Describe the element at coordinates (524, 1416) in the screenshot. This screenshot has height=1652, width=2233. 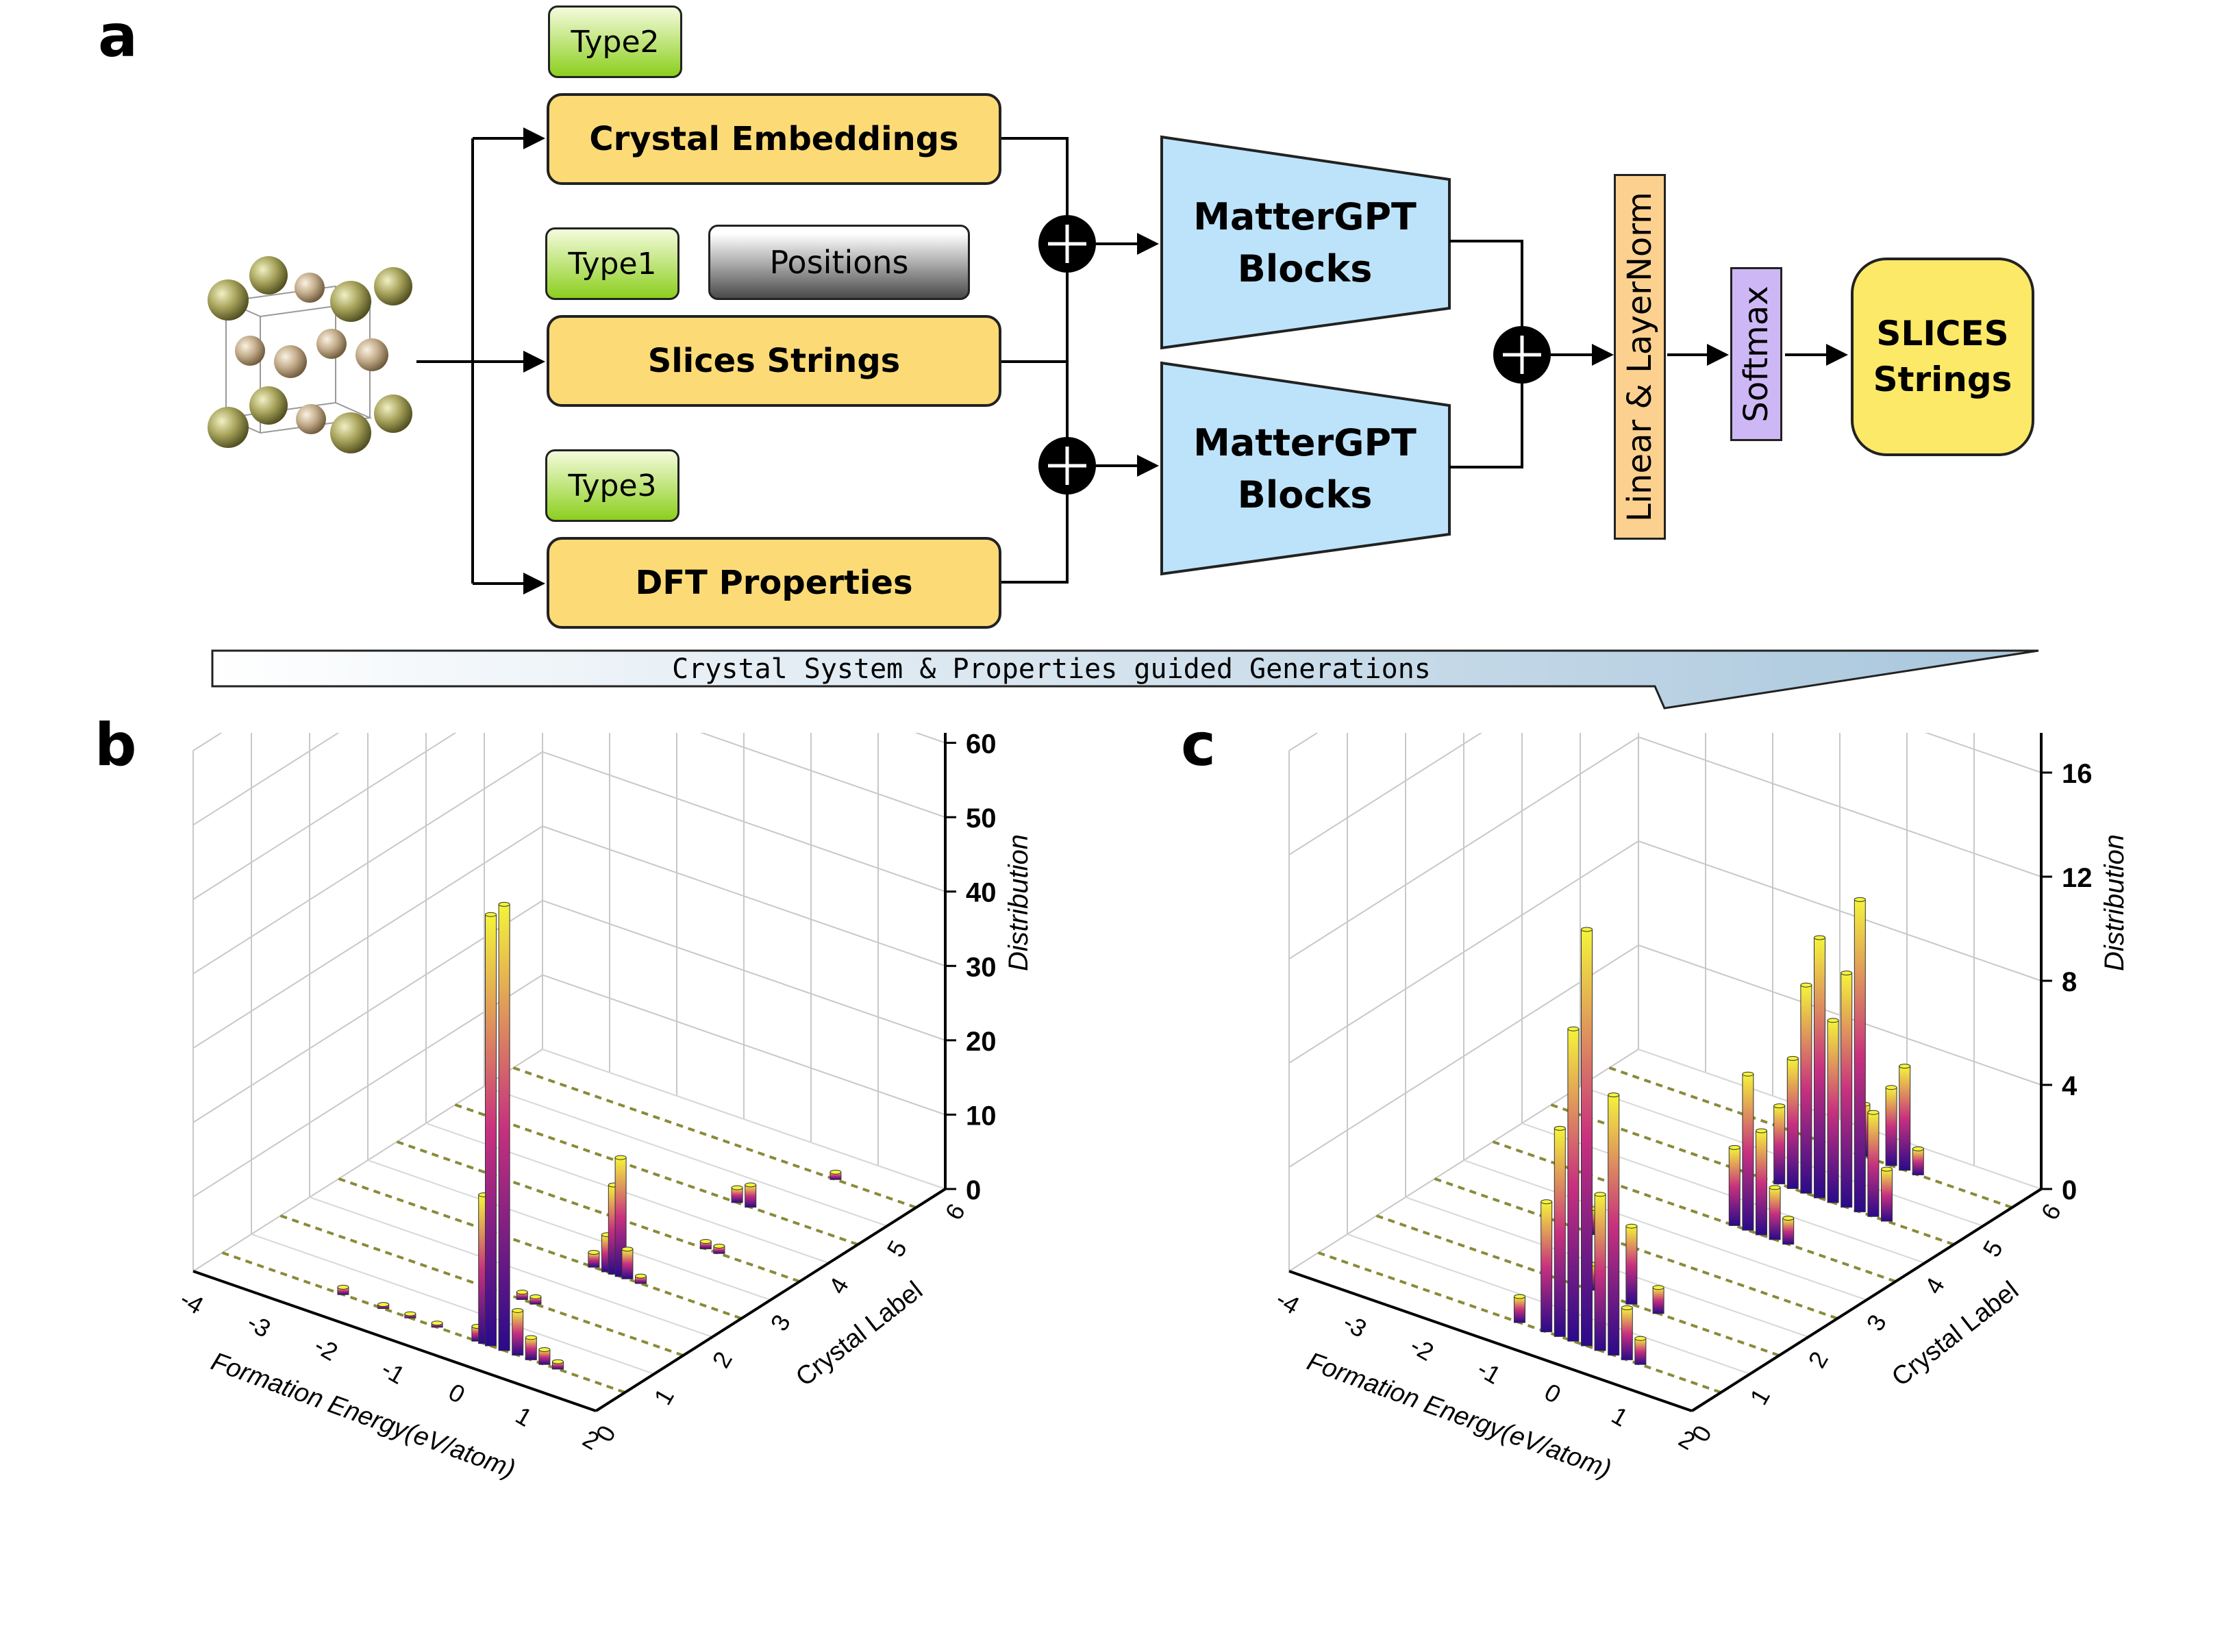
I see `x-tick-label: 1` at that location.